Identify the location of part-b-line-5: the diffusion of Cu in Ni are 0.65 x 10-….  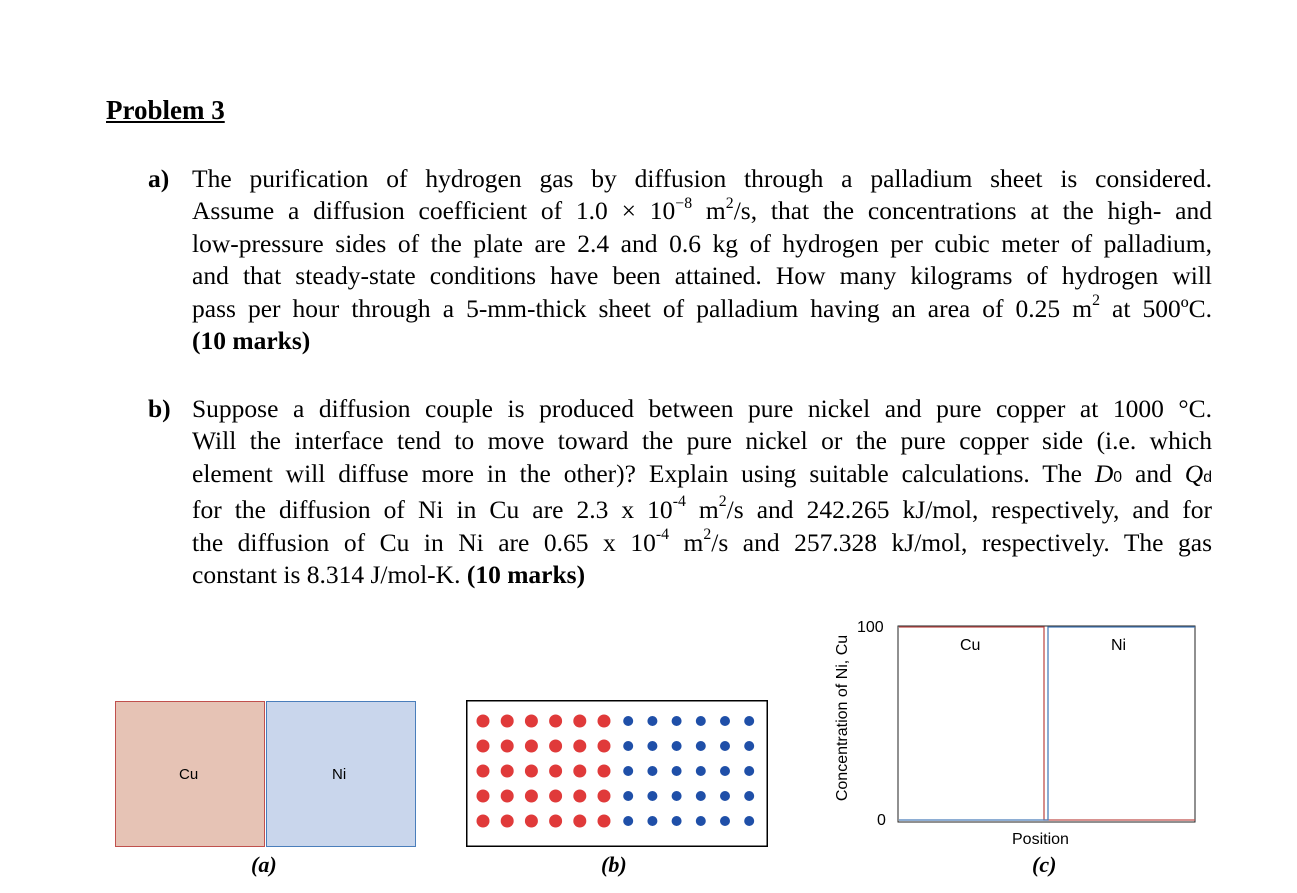
(702, 541).